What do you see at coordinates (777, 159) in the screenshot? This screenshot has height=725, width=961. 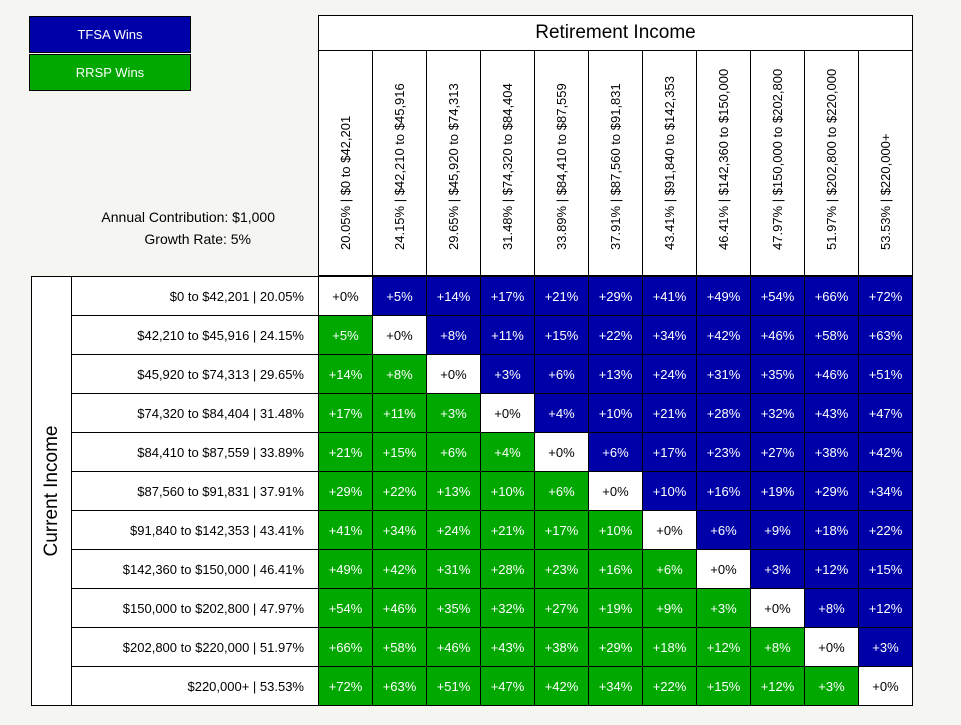 I see `column-header-label: 47.97% | $150,000 to $202,800` at bounding box center [777, 159].